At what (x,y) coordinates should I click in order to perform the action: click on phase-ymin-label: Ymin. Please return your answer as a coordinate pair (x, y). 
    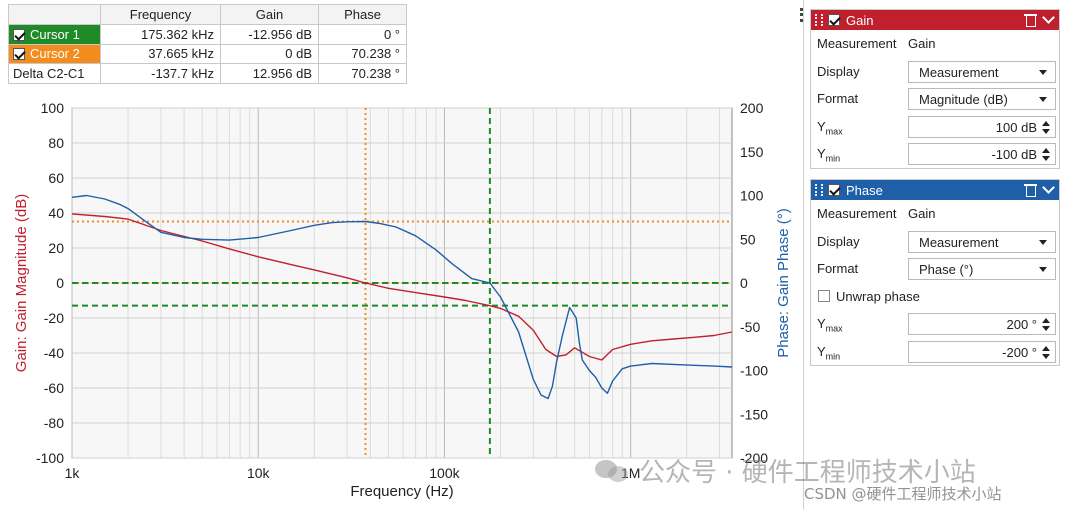
    Looking at the image, I should click on (828, 353).